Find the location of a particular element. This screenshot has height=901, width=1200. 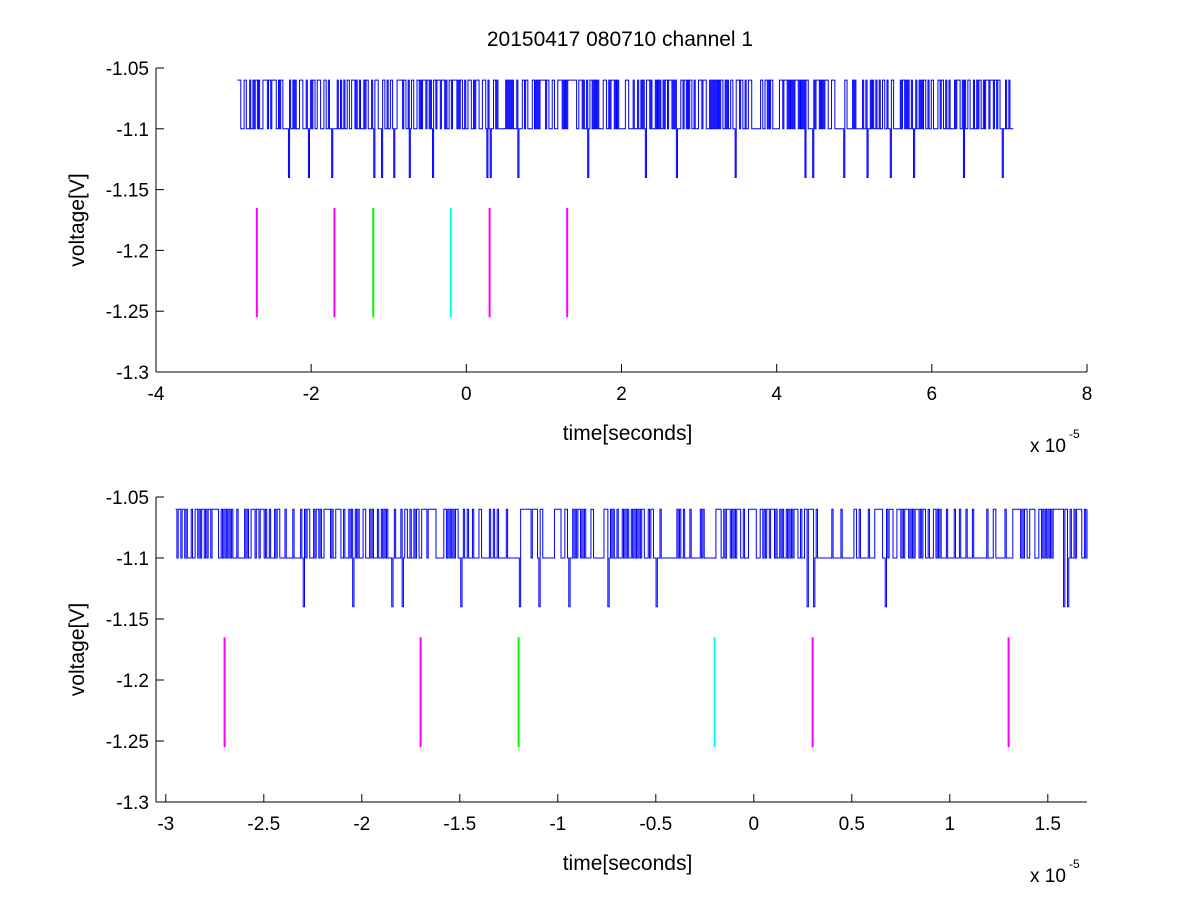

x-tick-label: -2.5 is located at coordinates (263, 824).